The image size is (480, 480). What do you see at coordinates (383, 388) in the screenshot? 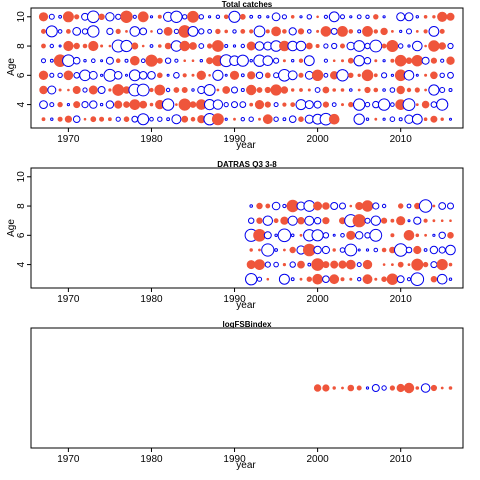
I see `bubble-series` at bounding box center [383, 388].